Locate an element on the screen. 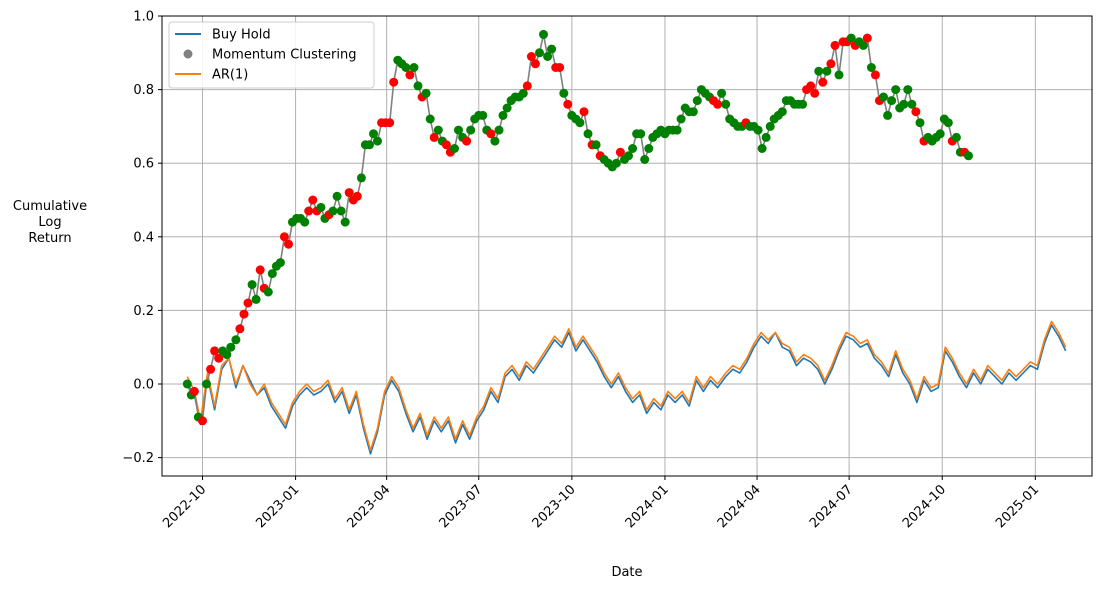 The image size is (1102, 592). x-tick-label: 2023-07 is located at coordinates (461, 506).